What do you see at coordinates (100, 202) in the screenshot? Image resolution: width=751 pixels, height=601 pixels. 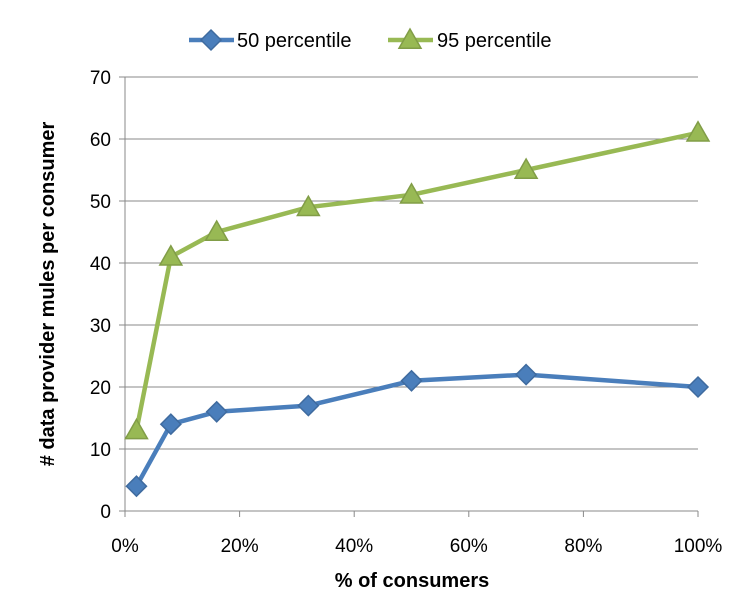 I see `y-tick-label: 50` at bounding box center [100, 202].